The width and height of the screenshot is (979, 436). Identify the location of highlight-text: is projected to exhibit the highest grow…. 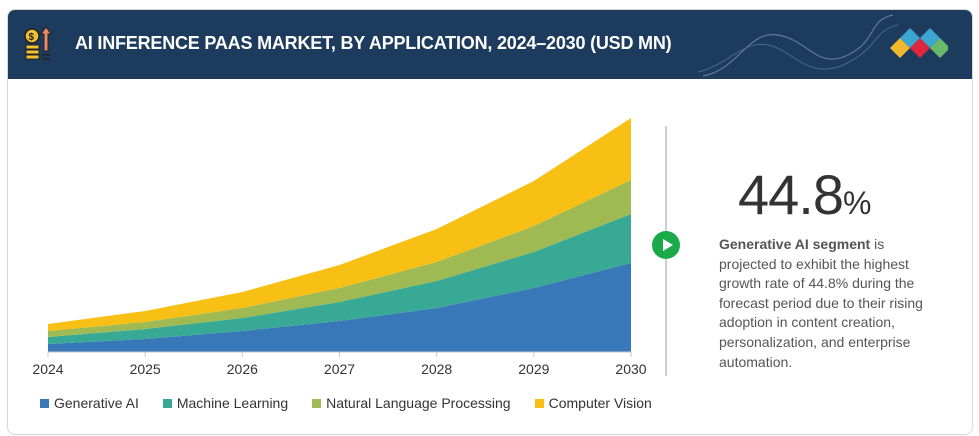
(821, 303).